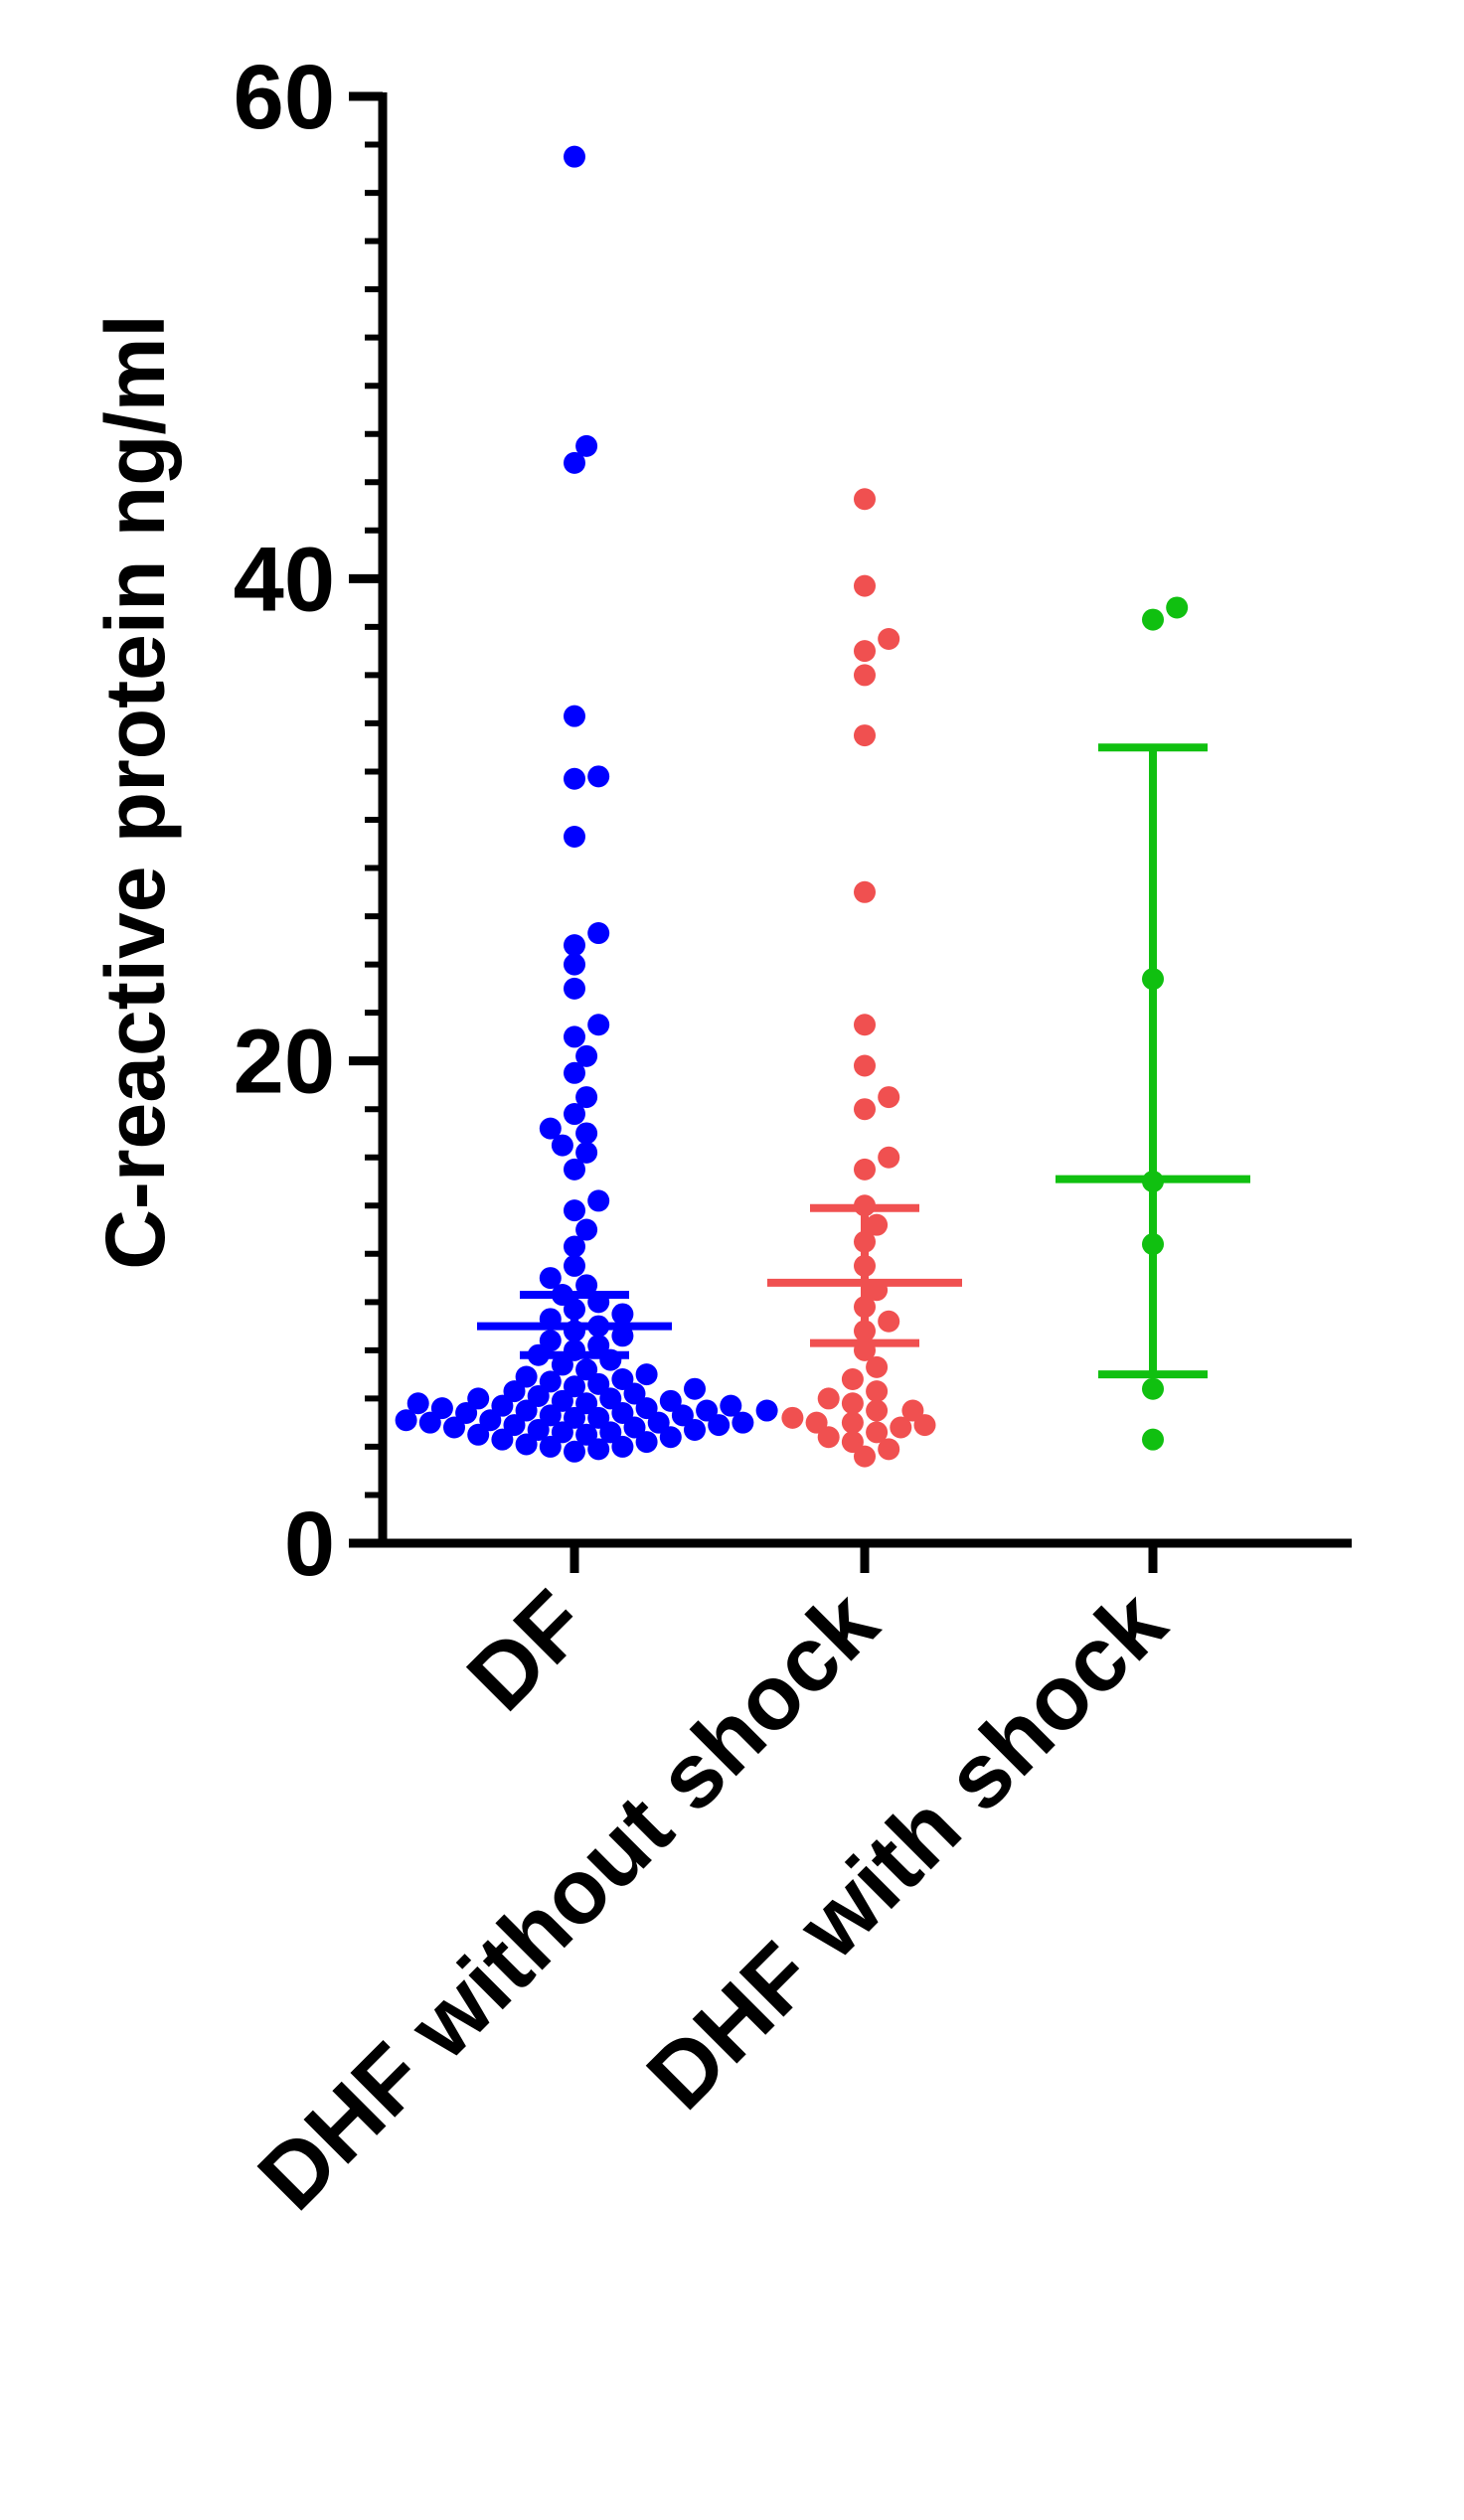  Describe the element at coordinates (309, 1544) in the screenshot. I see `y-tick-label: 0` at that location.